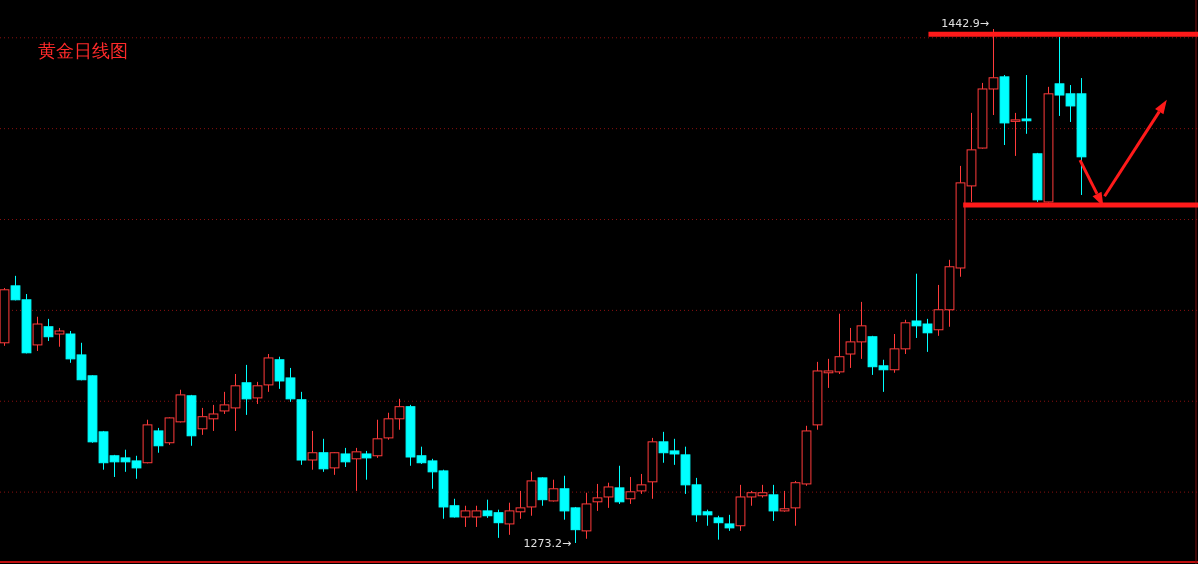 The width and height of the screenshot is (1198, 564). I want to click on annotation: 1442.9→, so click(965, 23).